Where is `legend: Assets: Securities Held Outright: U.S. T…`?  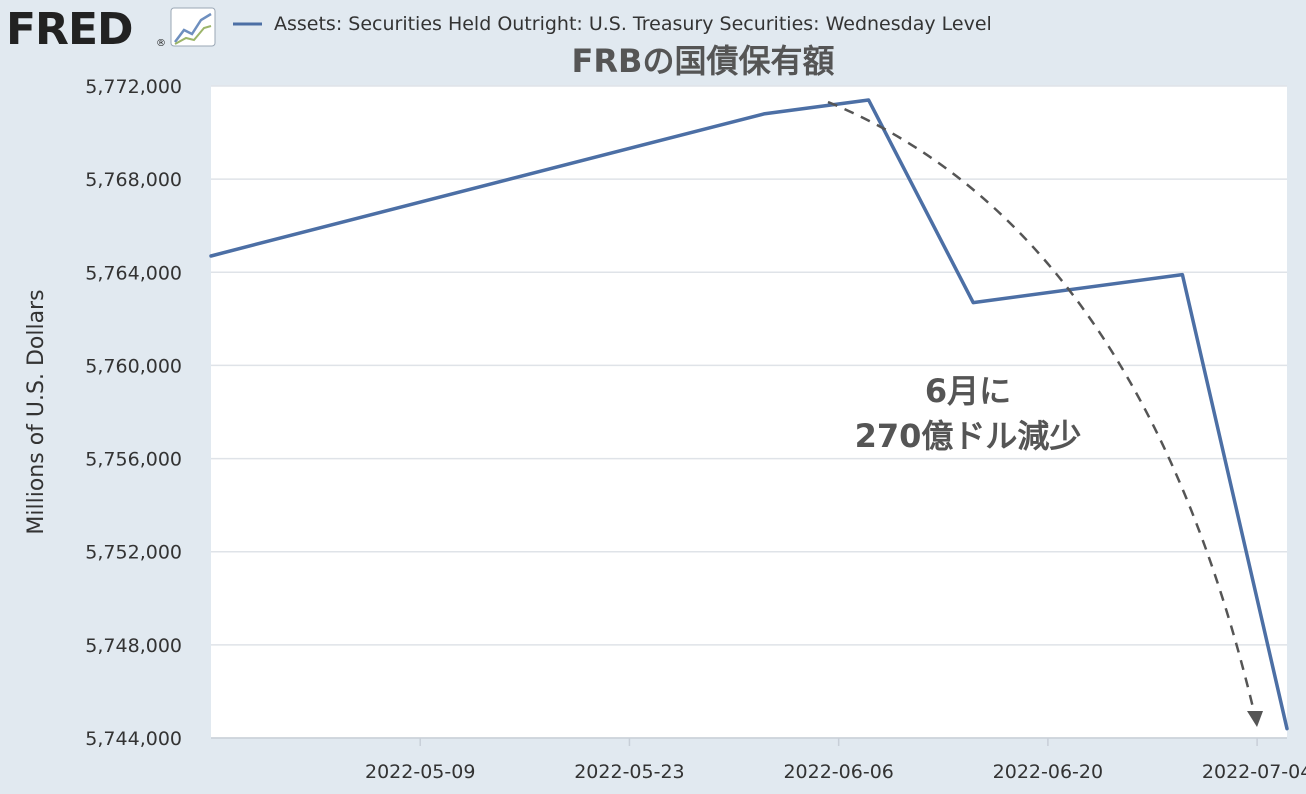
legend: Assets: Securities Held Outright: U.S. T… is located at coordinates (612, 24).